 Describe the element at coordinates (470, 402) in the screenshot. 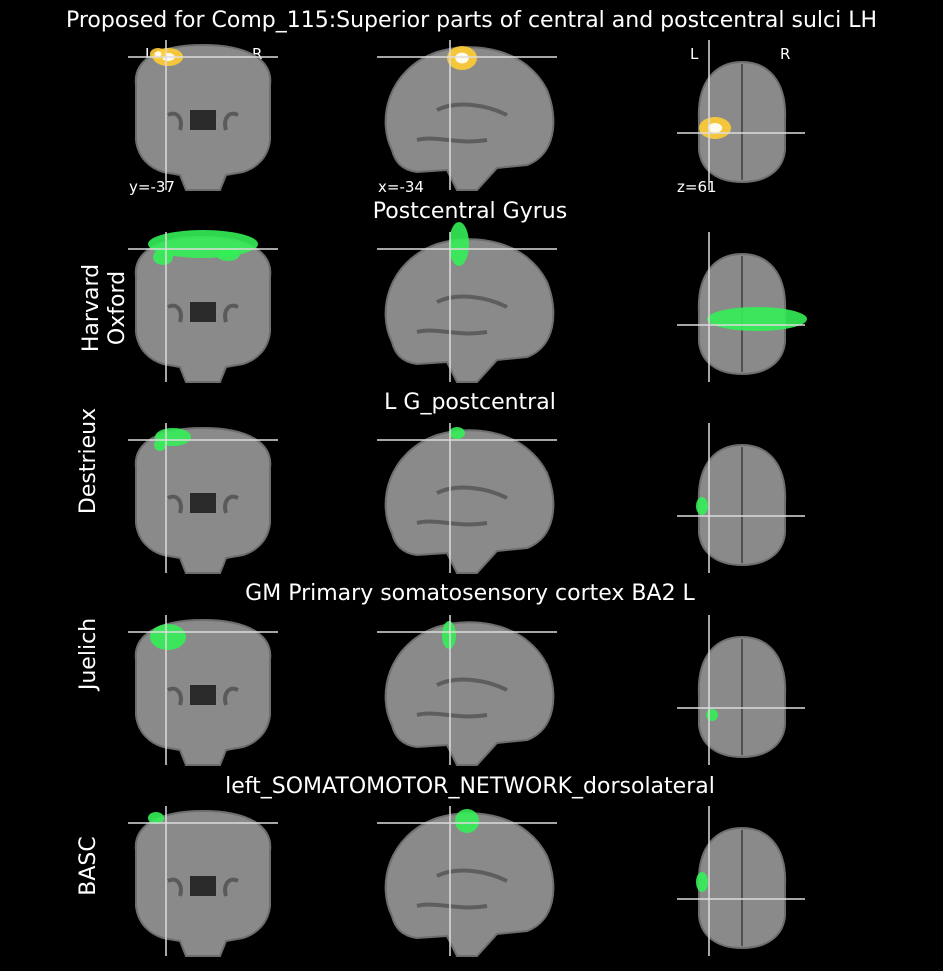

I see `region-title-destrieux: L G_postcentral` at that location.